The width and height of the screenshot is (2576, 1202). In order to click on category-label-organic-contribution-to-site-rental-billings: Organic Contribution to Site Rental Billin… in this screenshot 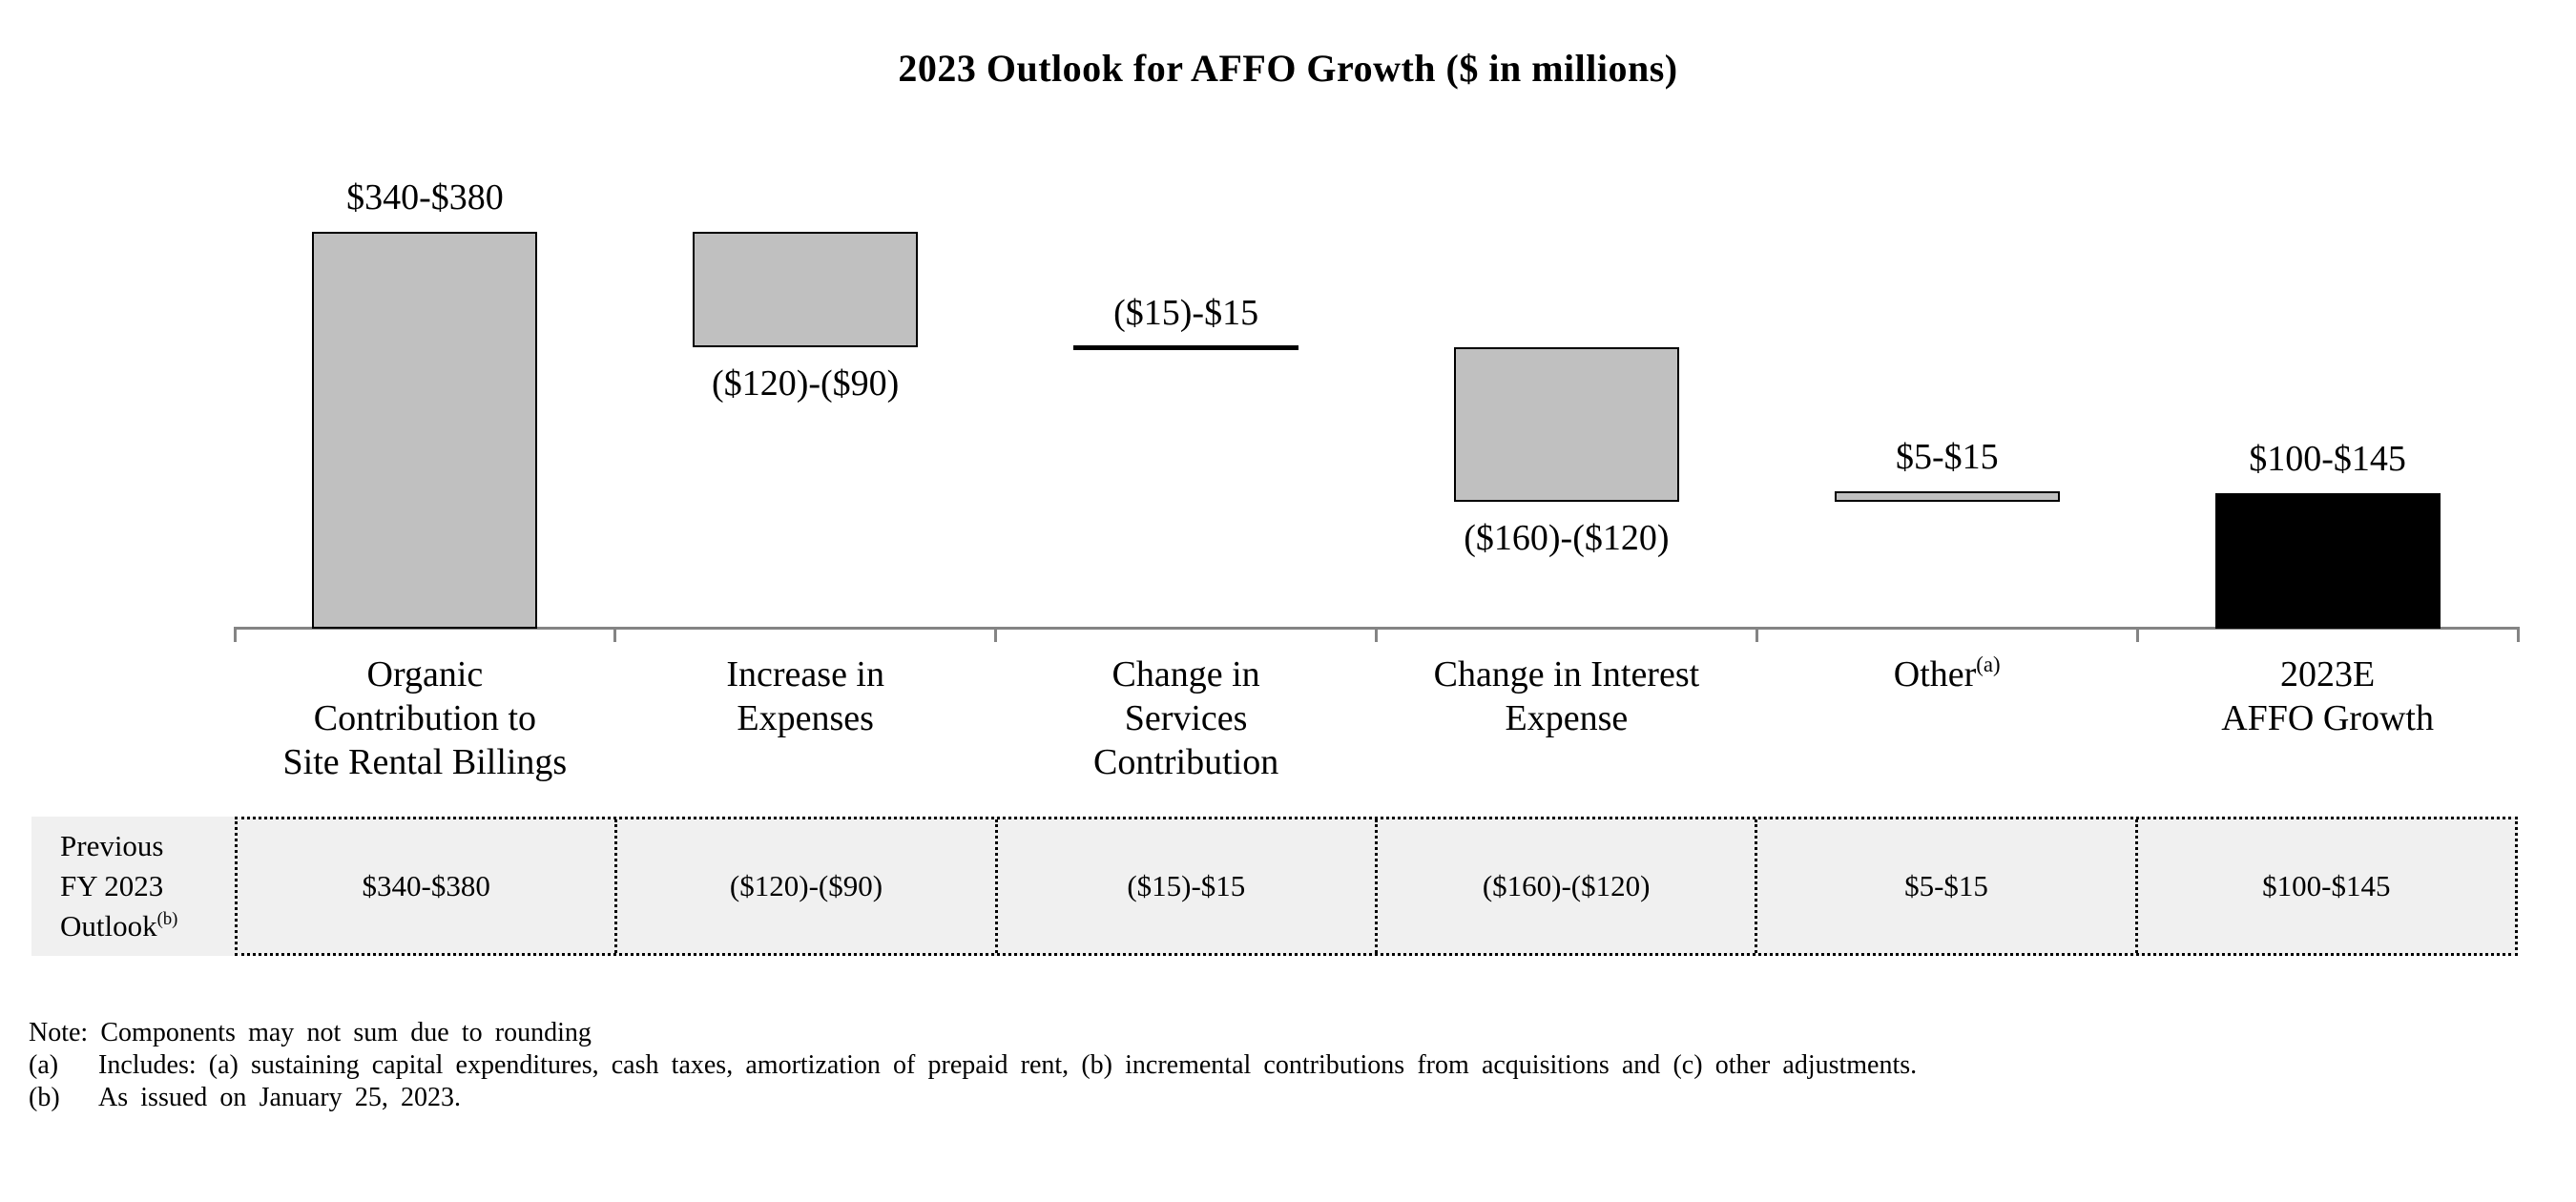, I will do `click(425, 718)`.